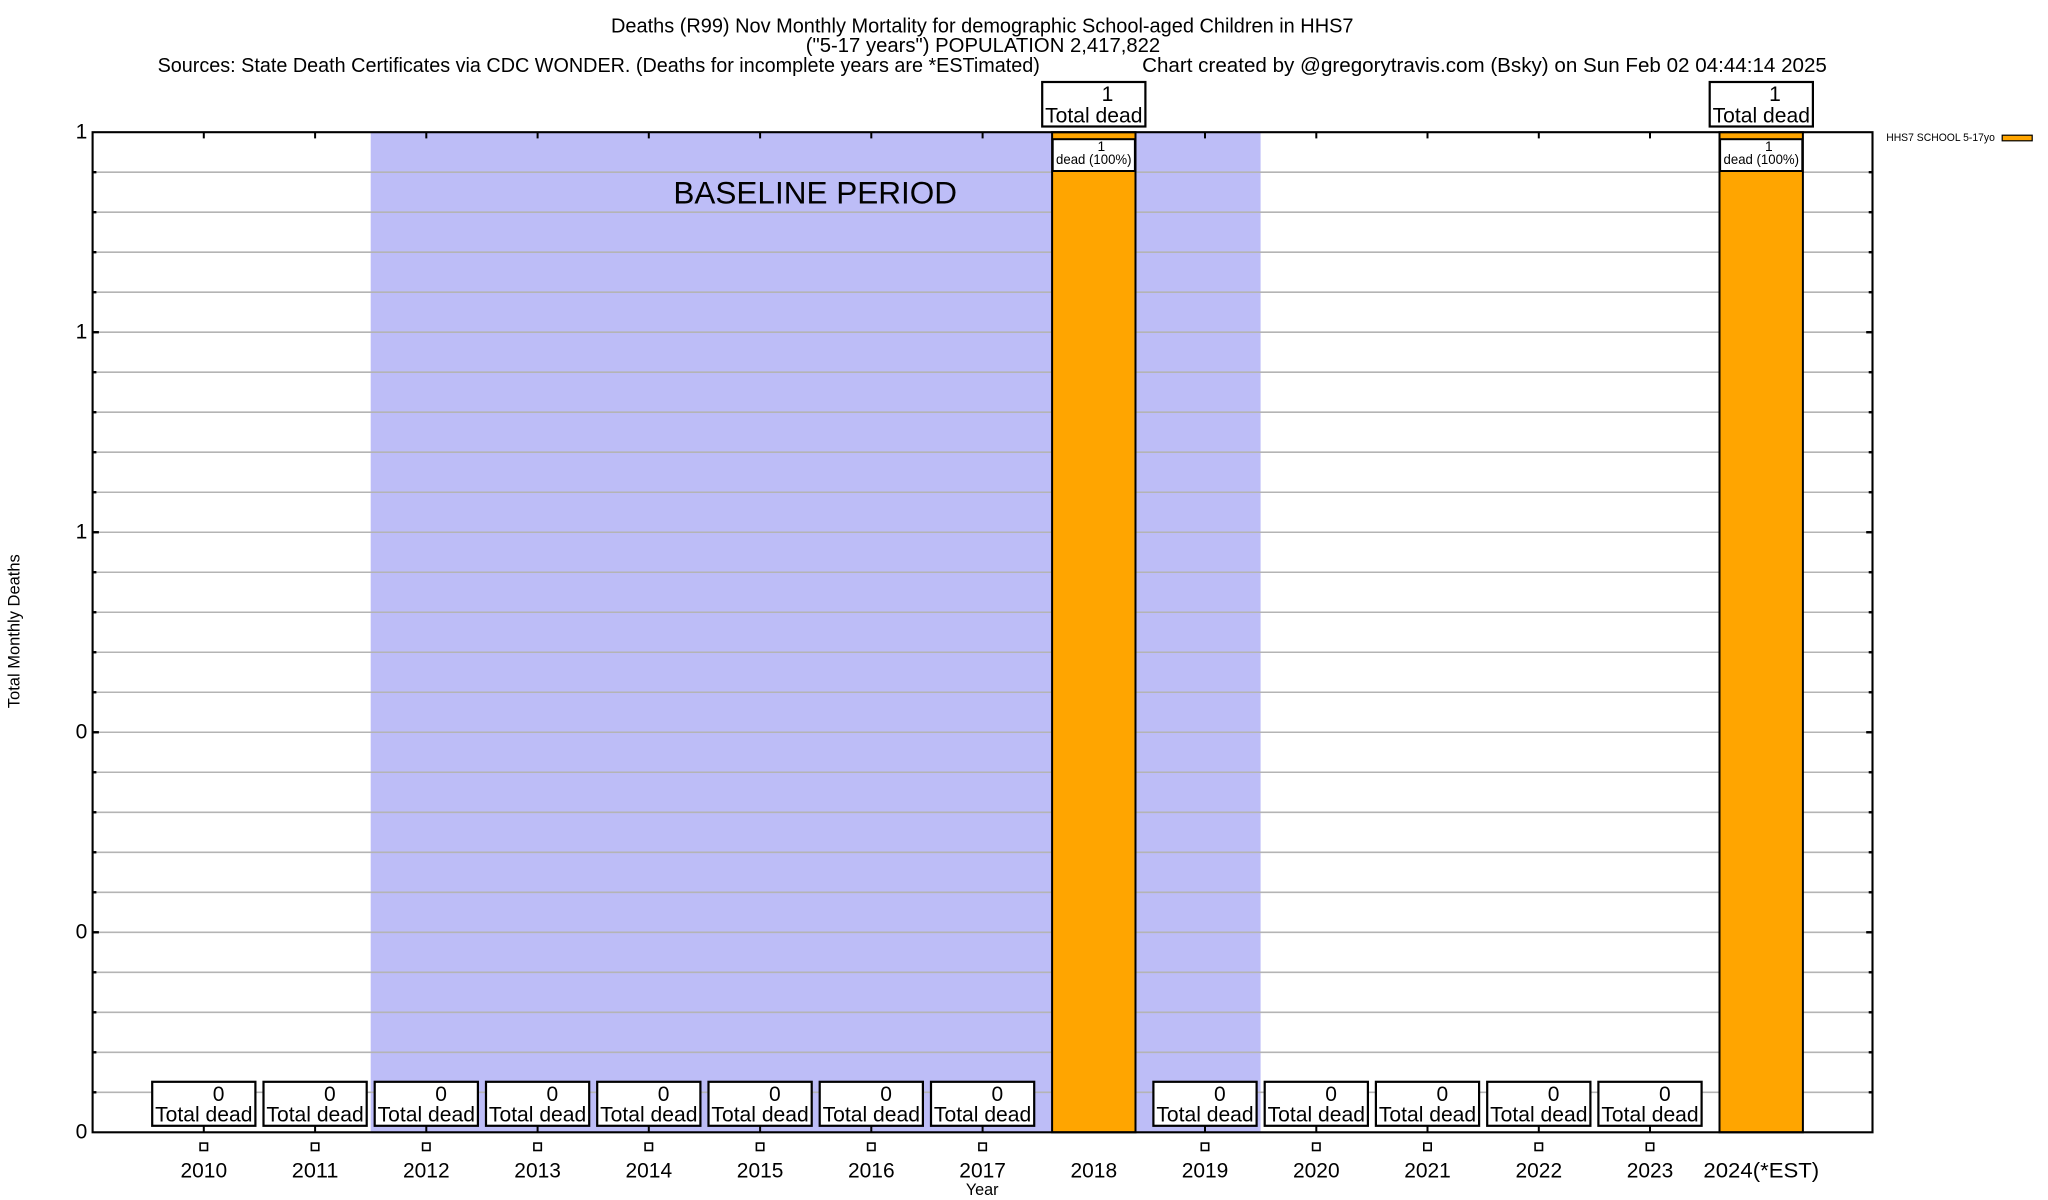  What do you see at coordinates (815, 192) in the screenshot?
I see `svg-text: BASELINE PERIOD` at bounding box center [815, 192].